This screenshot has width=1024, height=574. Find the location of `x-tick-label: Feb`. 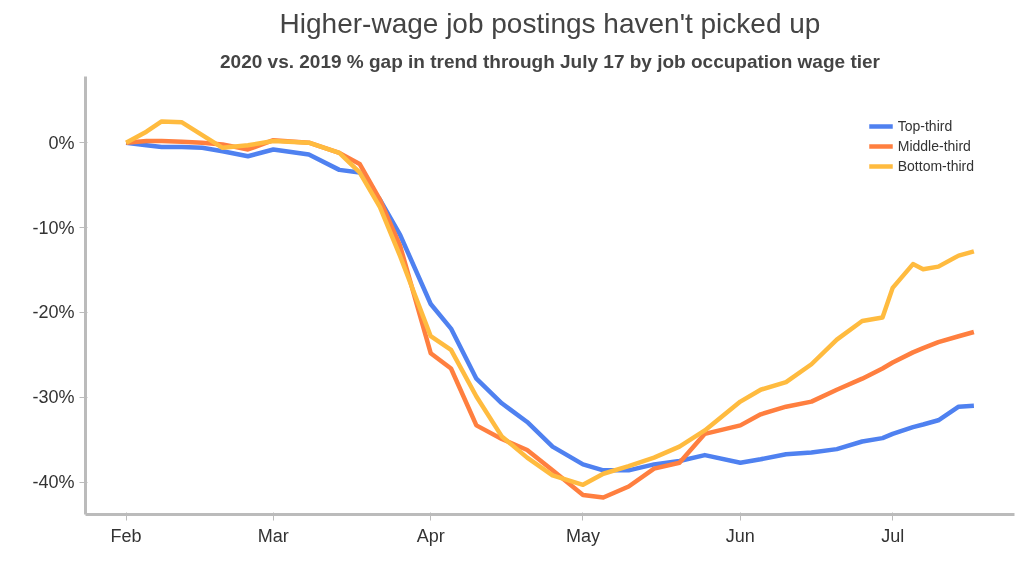

x-tick-label: Feb is located at coordinates (126, 535).